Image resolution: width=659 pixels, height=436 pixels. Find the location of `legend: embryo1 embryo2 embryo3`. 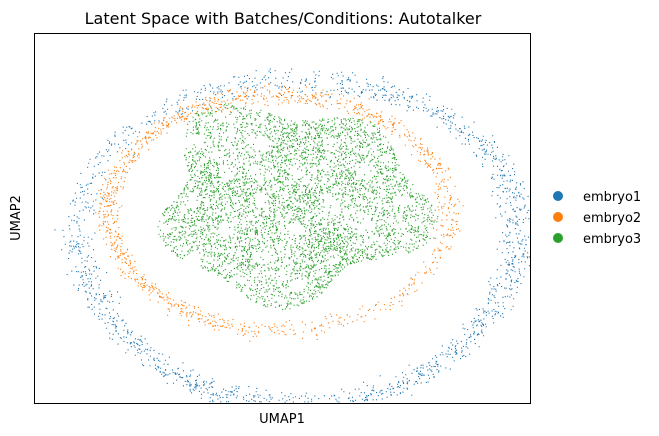

legend: embryo1 embryo2 embryo3 is located at coordinates (597, 218).